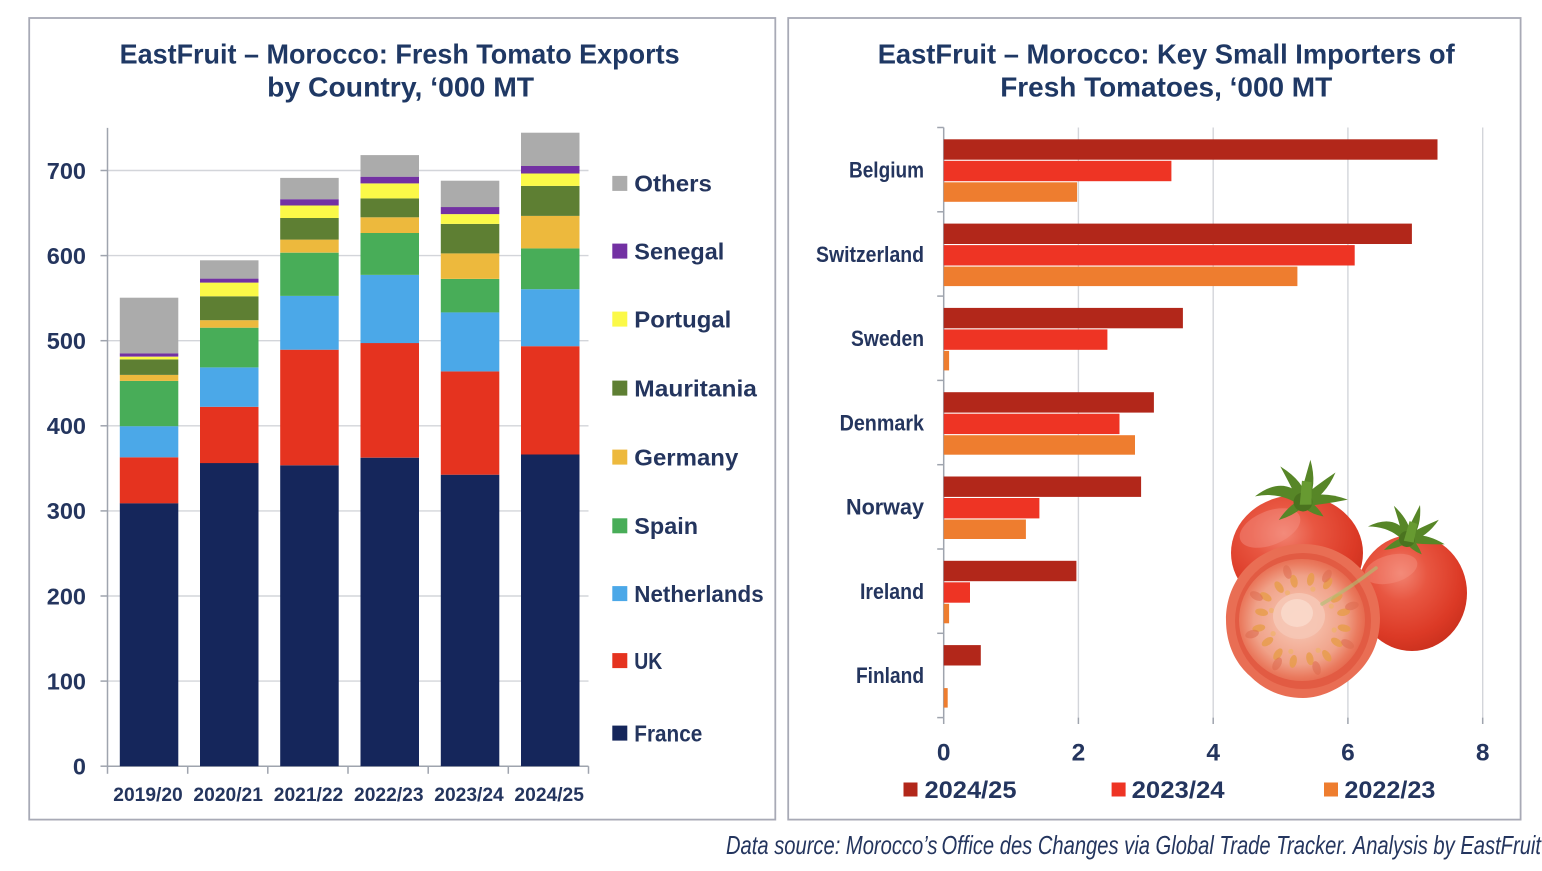 This screenshot has height=871, width=1542. I want to click on svg-text: 4, so click(1213, 753).